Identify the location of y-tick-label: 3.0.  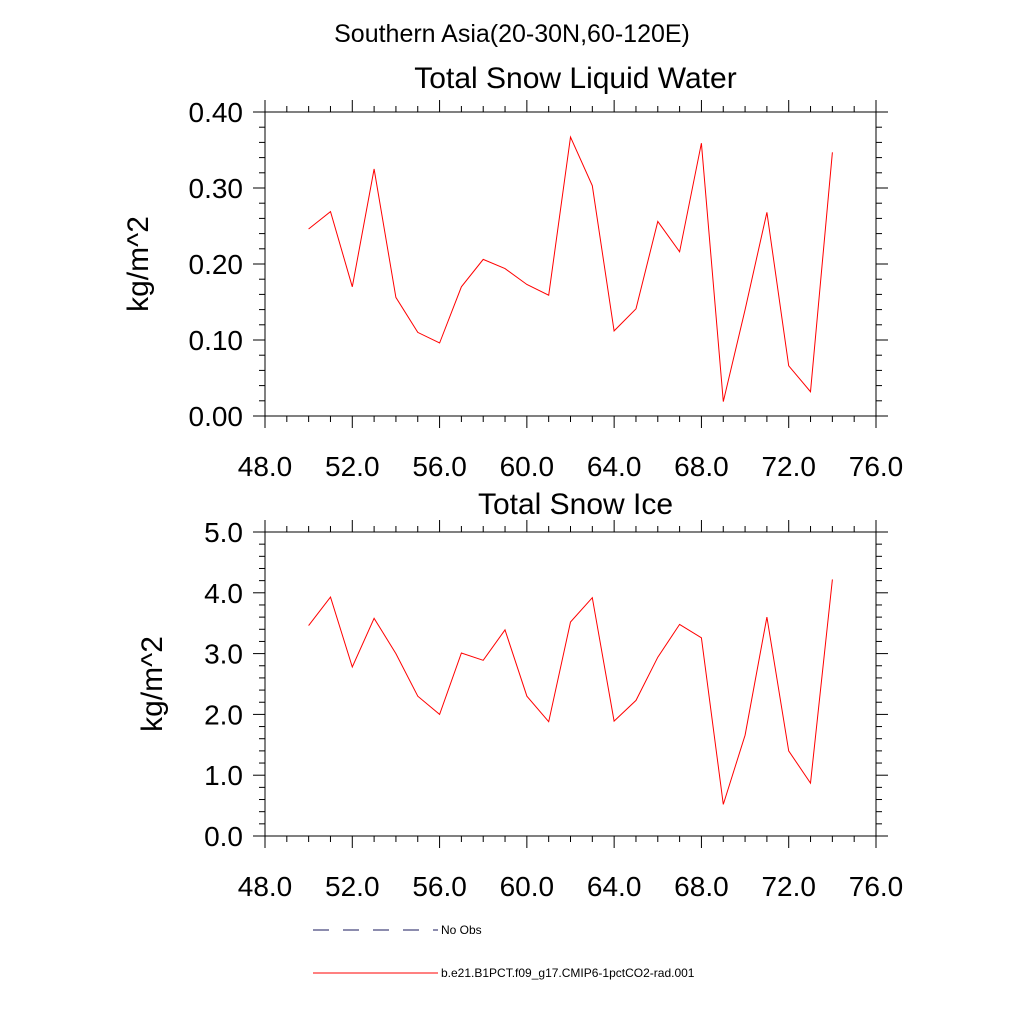
(223, 654).